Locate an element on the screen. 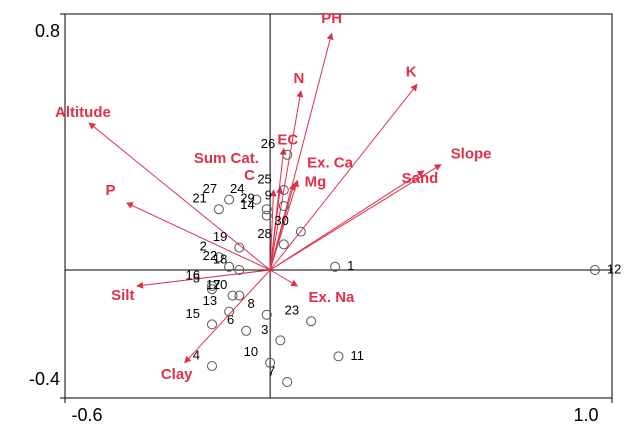 The height and width of the screenshot is (439, 634). site-label: 3 is located at coordinates (264, 329).